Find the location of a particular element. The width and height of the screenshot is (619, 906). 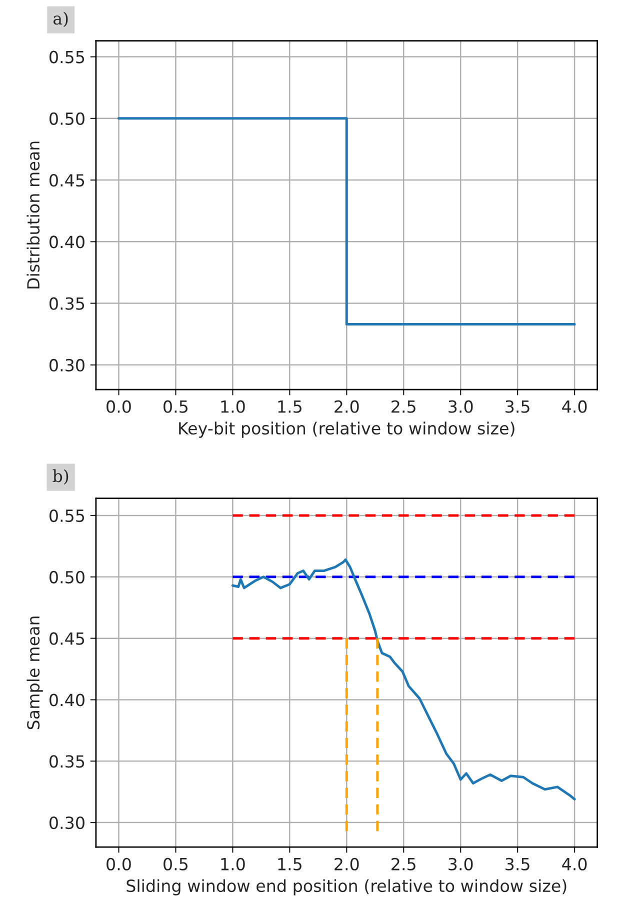

text: a) is located at coordinates (60, 20).